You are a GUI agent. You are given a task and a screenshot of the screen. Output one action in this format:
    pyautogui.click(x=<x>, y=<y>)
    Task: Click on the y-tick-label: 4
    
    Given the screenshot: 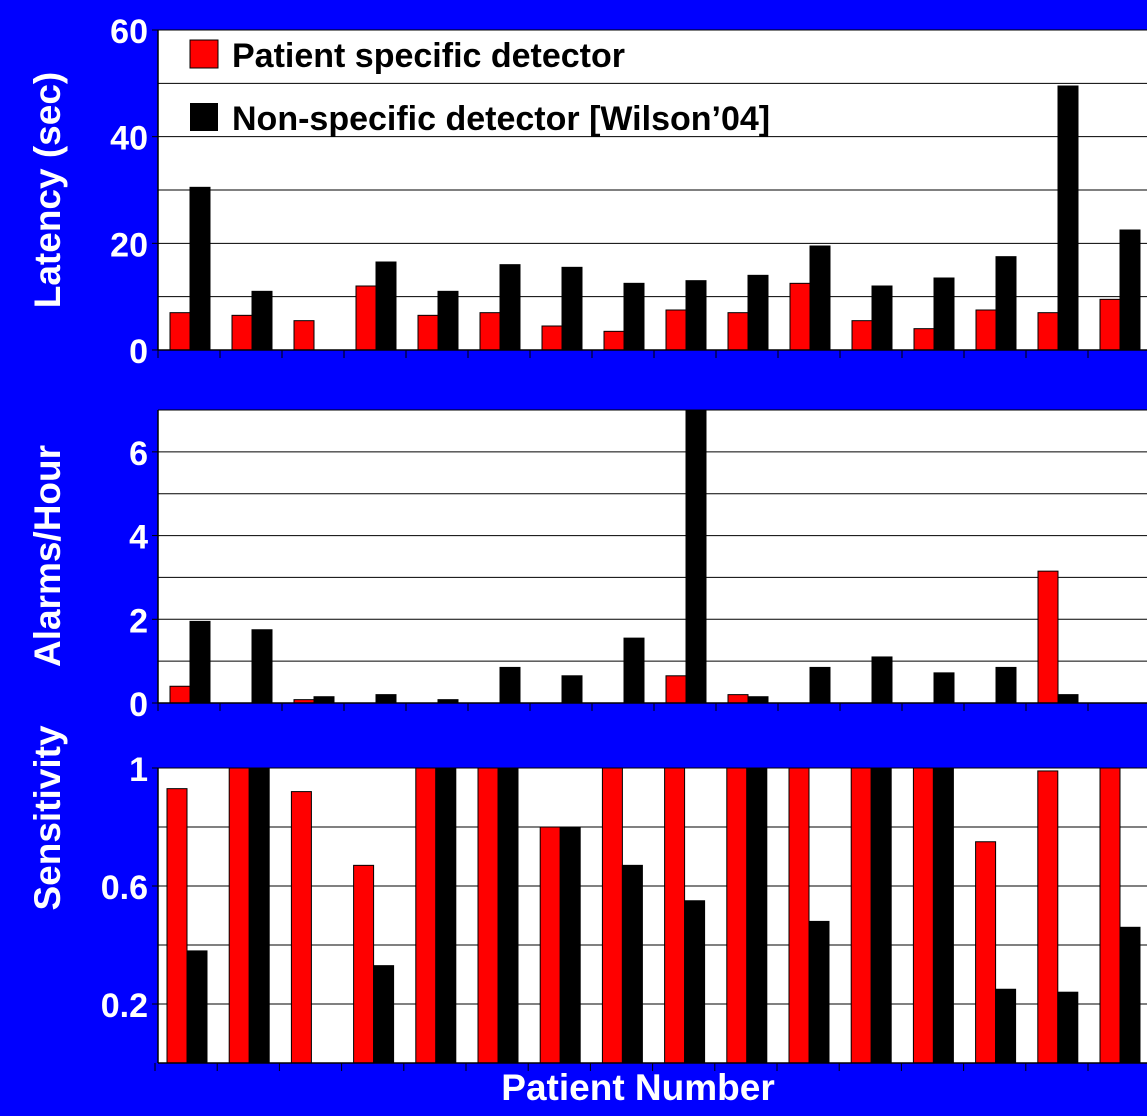 What is the action you would take?
    pyautogui.click(x=138, y=538)
    